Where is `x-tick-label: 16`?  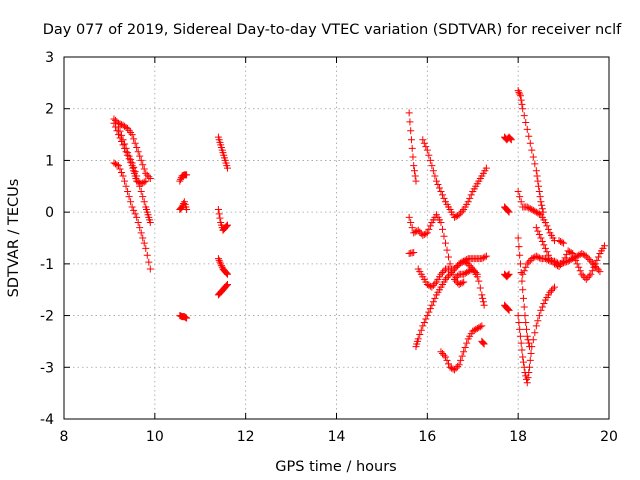
x-tick-label: 16 is located at coordinates (427, 437).